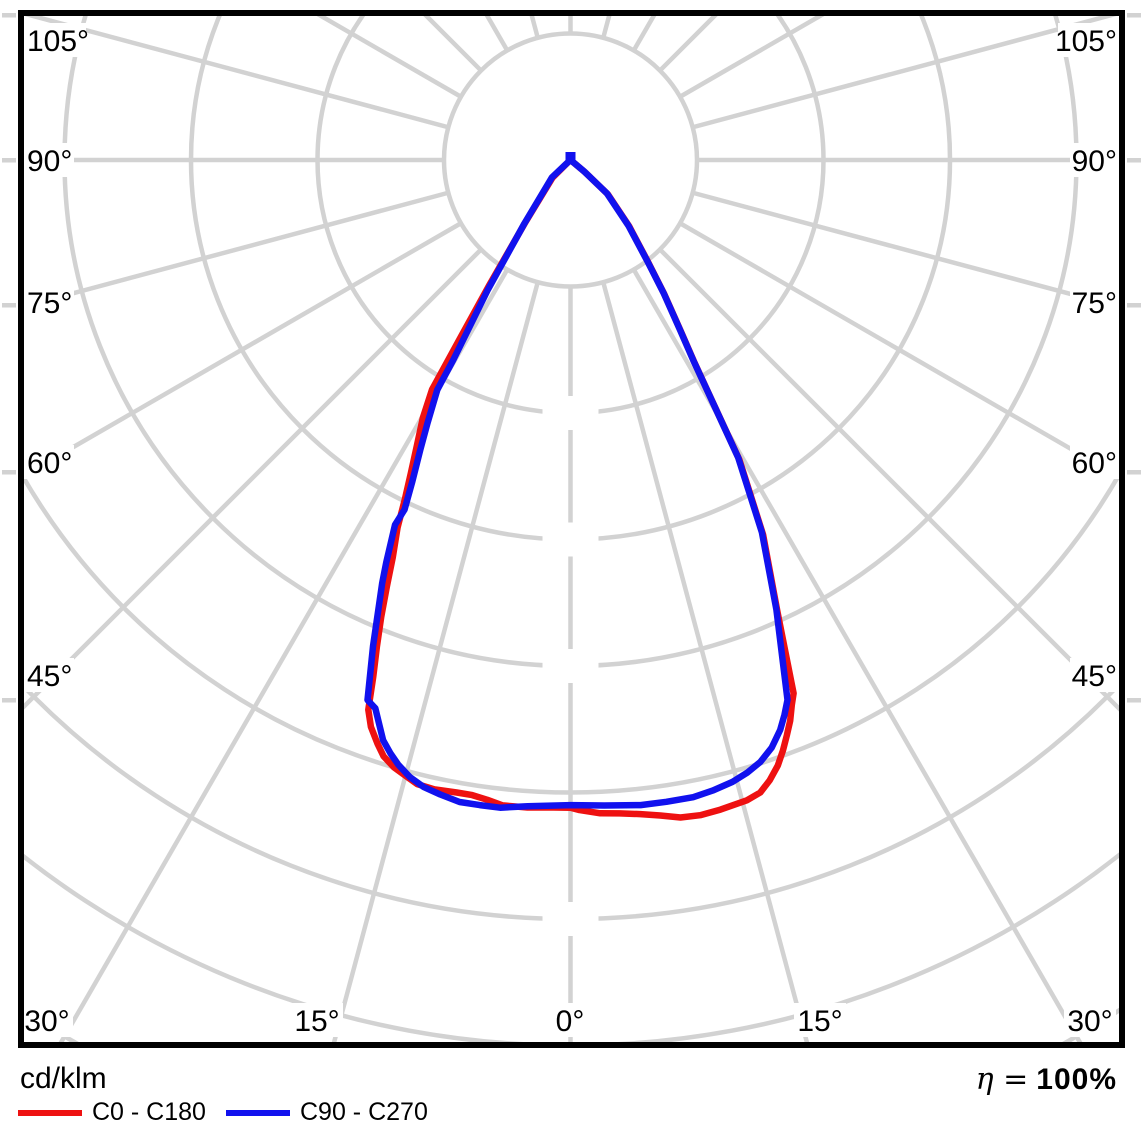 This screenshot has height=1143, width=1143. What do you see at coordinates (149, 1112) in the screenshot?
I see `legend-label-c0-c180: C0 - C180` at bounding box center [149, 1112].